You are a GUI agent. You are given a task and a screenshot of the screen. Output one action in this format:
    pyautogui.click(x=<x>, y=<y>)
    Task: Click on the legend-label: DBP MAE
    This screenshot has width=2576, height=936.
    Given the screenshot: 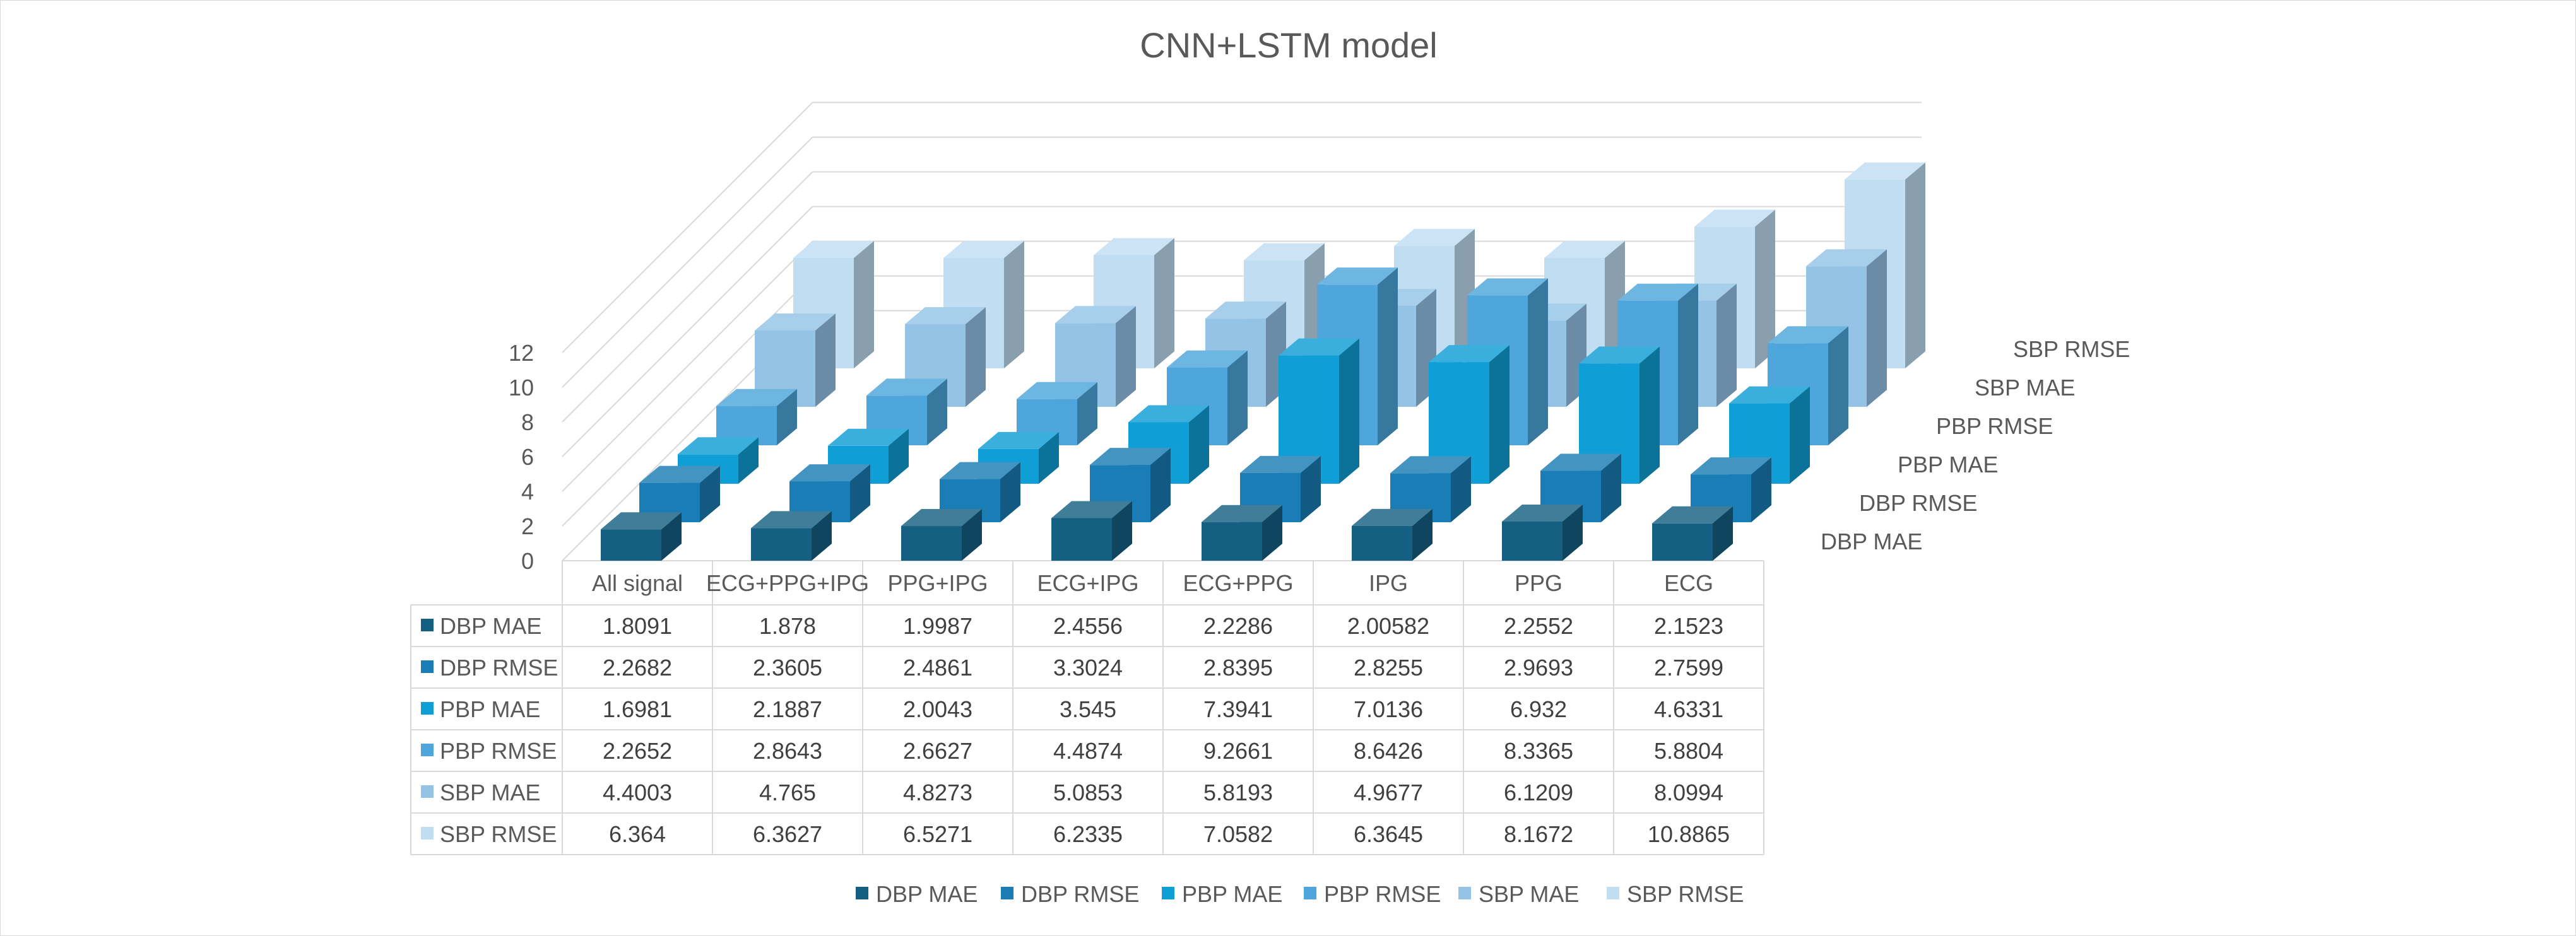 What is the action you would take?
    pyautogui.click(x=927, y=894)
    